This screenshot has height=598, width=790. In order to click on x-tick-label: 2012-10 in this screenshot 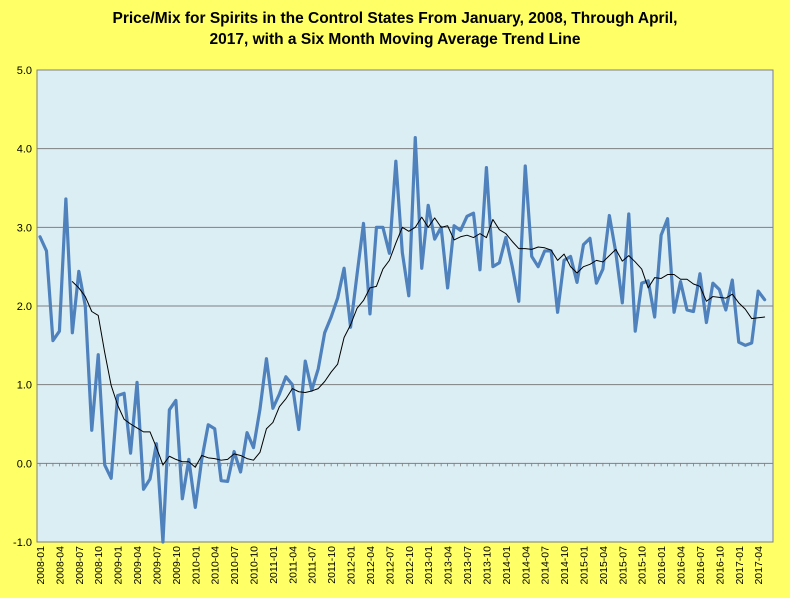, I will do `click(410, 565)`.